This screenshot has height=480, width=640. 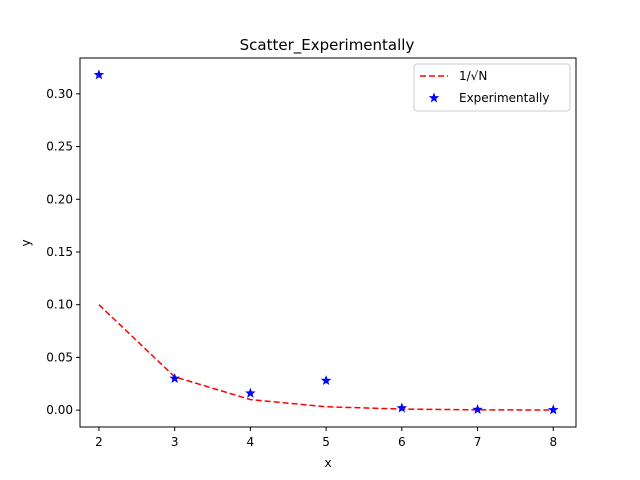 What do you see at coordinates (59, 410) in the screenshot?
I see `y-tick-label: 0.00` at bounding box center [59, 410].